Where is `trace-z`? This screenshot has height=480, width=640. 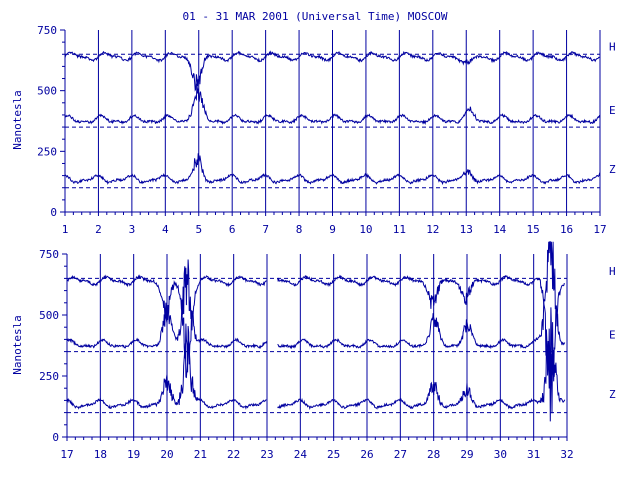 trace-z is located at coordinates (332, 169).